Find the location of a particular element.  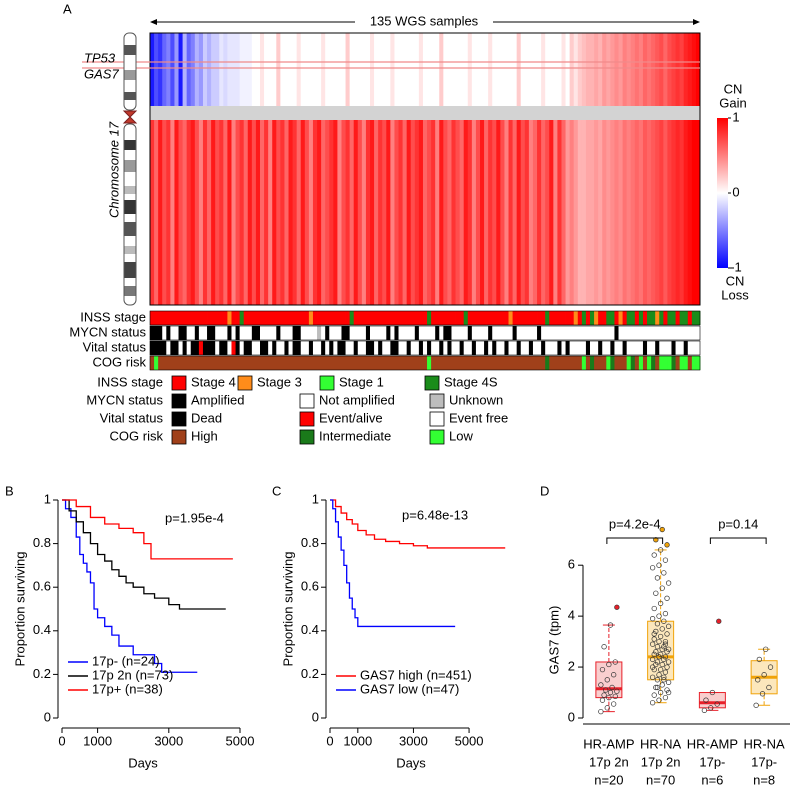

legend-label: Not amplified is located at coordinates (357, 399).